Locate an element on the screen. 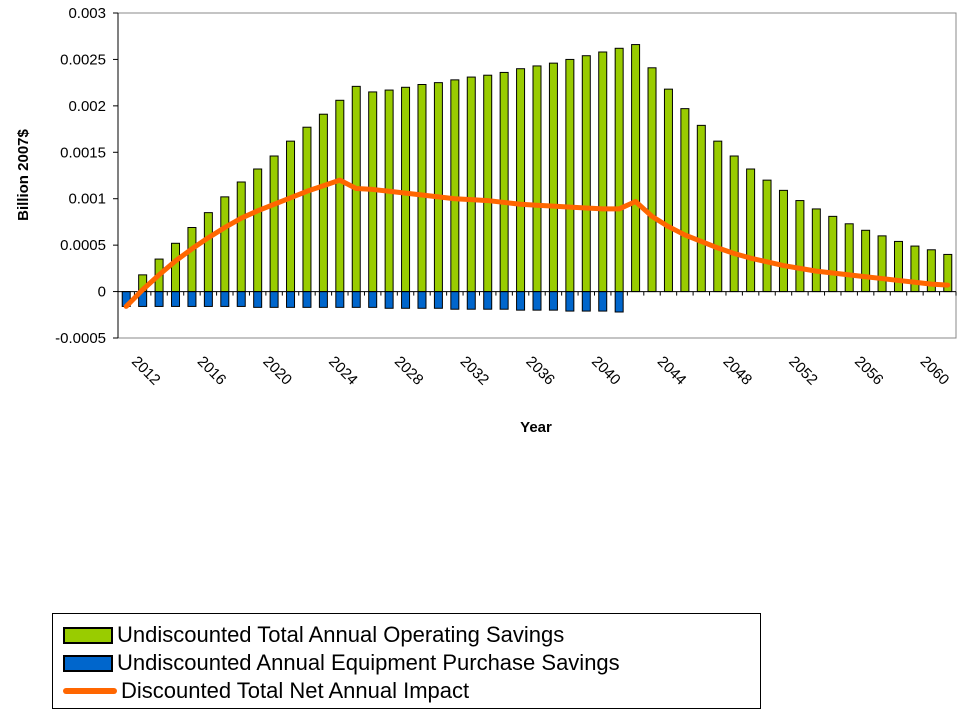 The image size is (958, 711). legend-swatch-equipment-savings is located at coordinates (88, 663).